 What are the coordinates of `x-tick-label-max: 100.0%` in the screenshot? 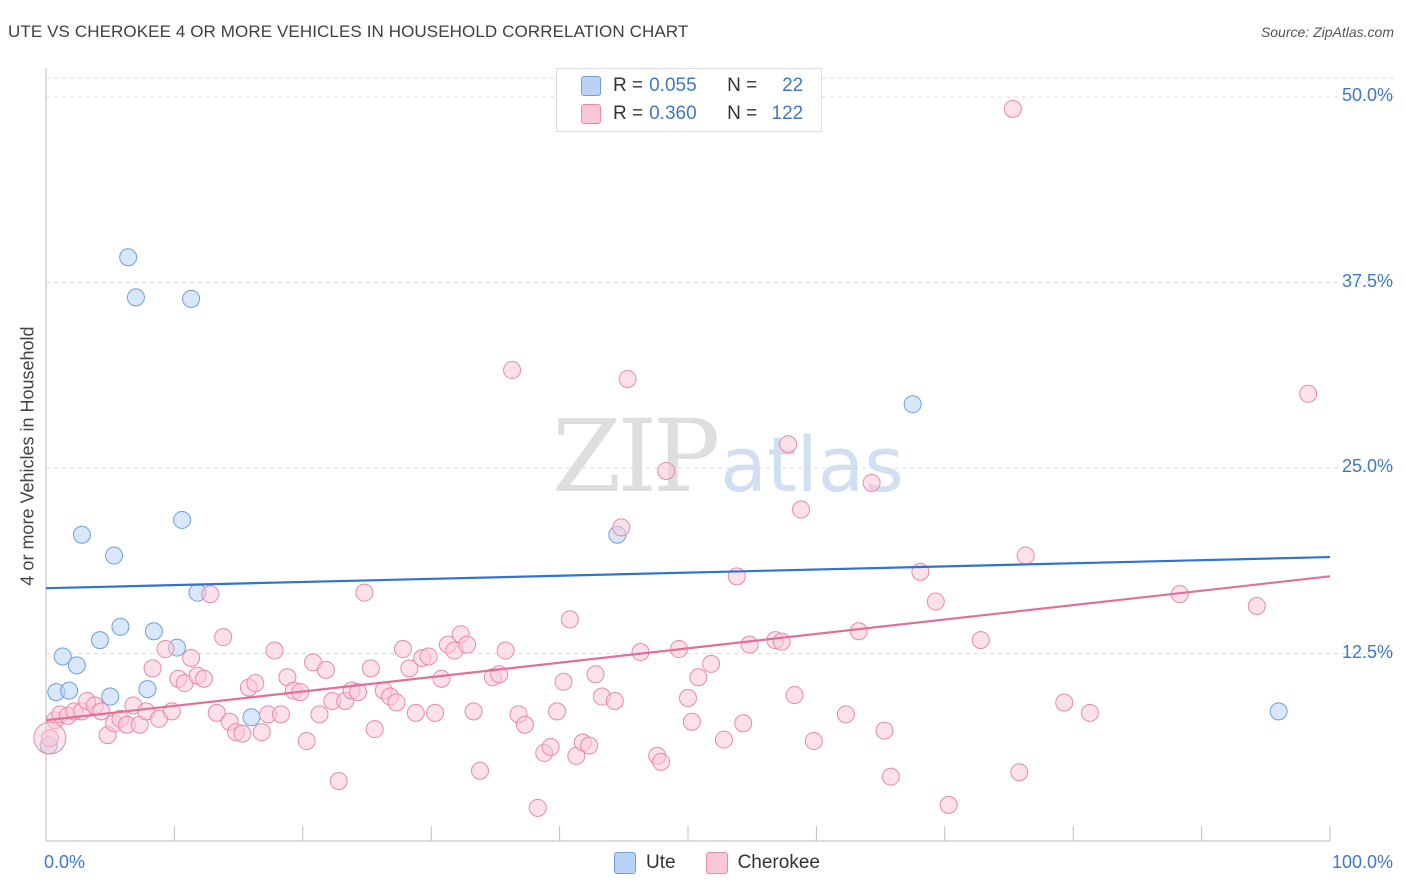 It's located at (1362, 862).